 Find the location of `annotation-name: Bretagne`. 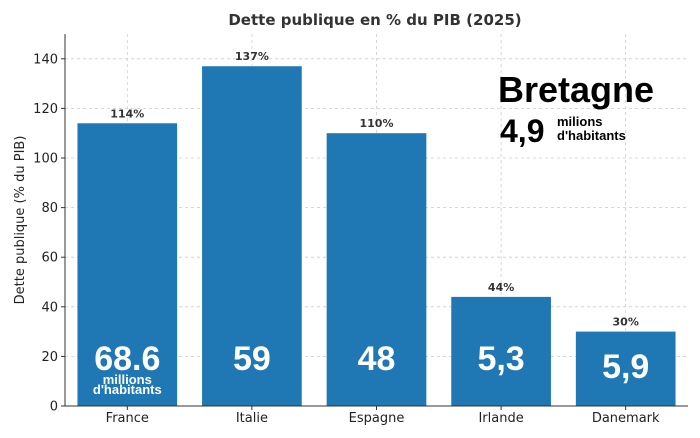

annotation-name: Bretagne is located at coordinates (576, 89).